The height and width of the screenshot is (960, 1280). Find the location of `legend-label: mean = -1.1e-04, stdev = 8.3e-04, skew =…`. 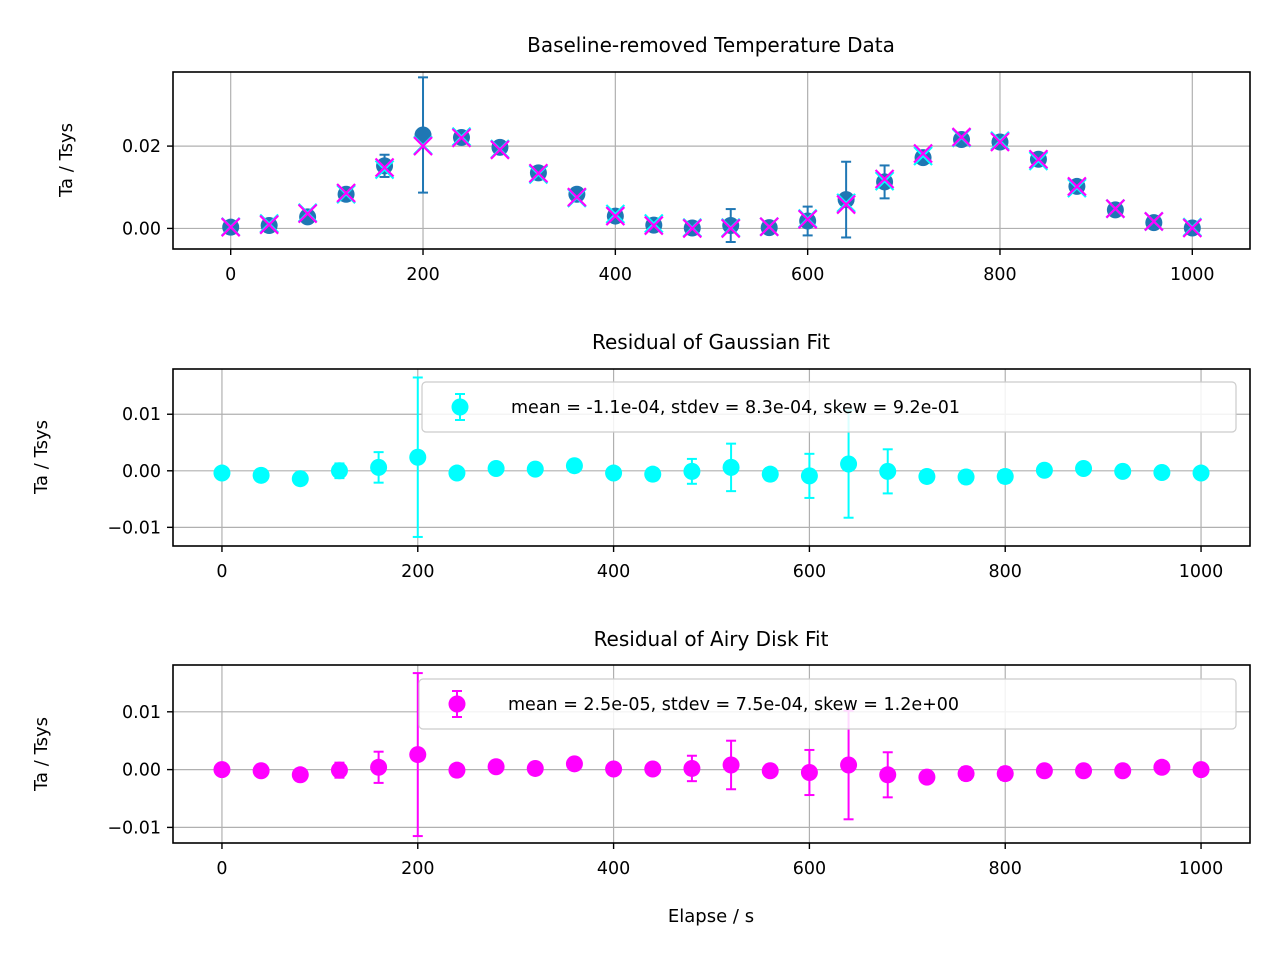

legend-label: mean = -1.1e-04, stdev = 8.3e-04, skew =… is located at coordinates (735, 408).